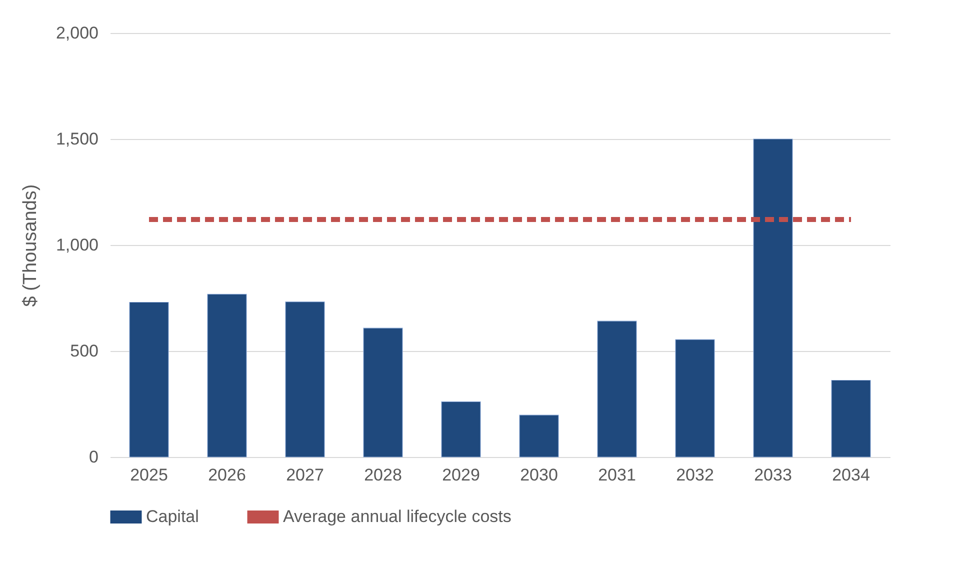 The width and height of the screenshot is (958, 580). What do you see at coordinates (93, 457) in the screenshot?
I see `y-tick-label: 0` at bounding box center [93, 457].